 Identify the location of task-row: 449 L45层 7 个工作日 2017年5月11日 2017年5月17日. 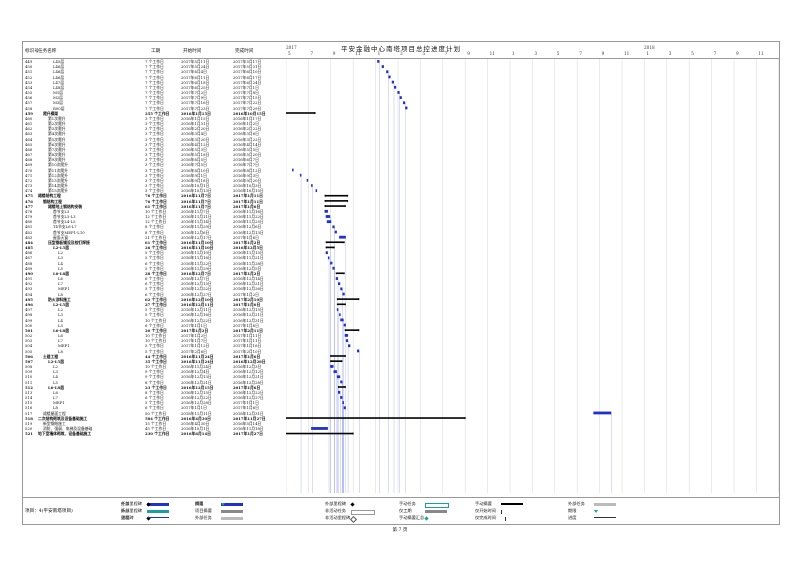
(154, 61).